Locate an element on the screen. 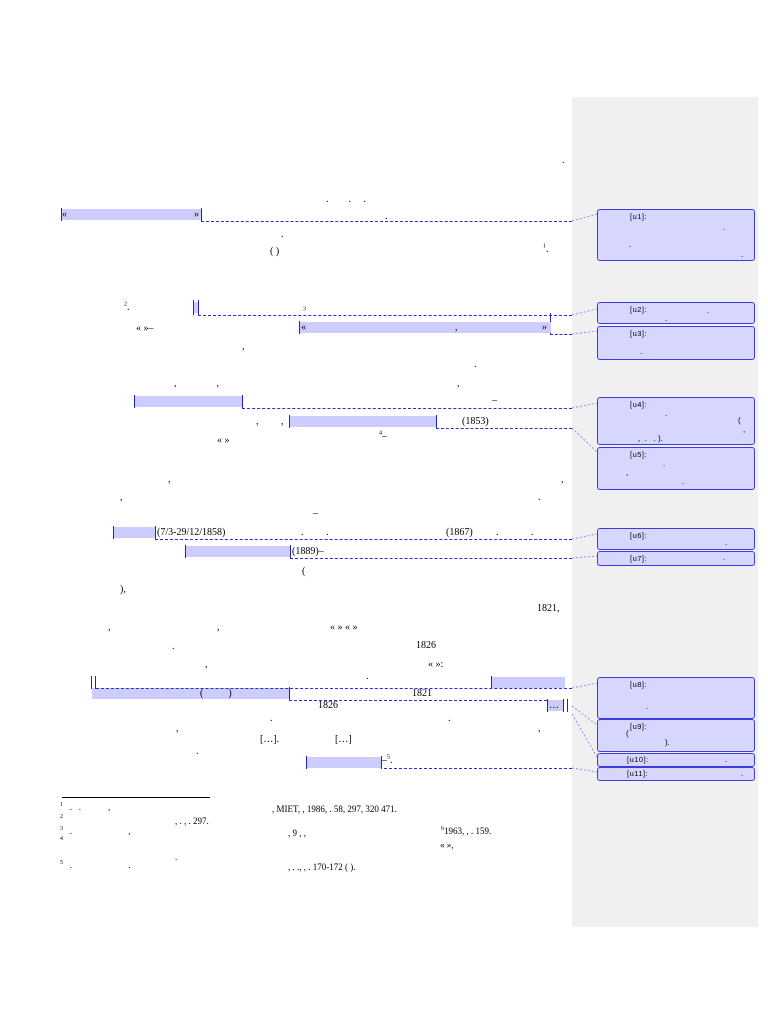  comment-u5: [u5]: . , . is located at coordinates (676, 468).